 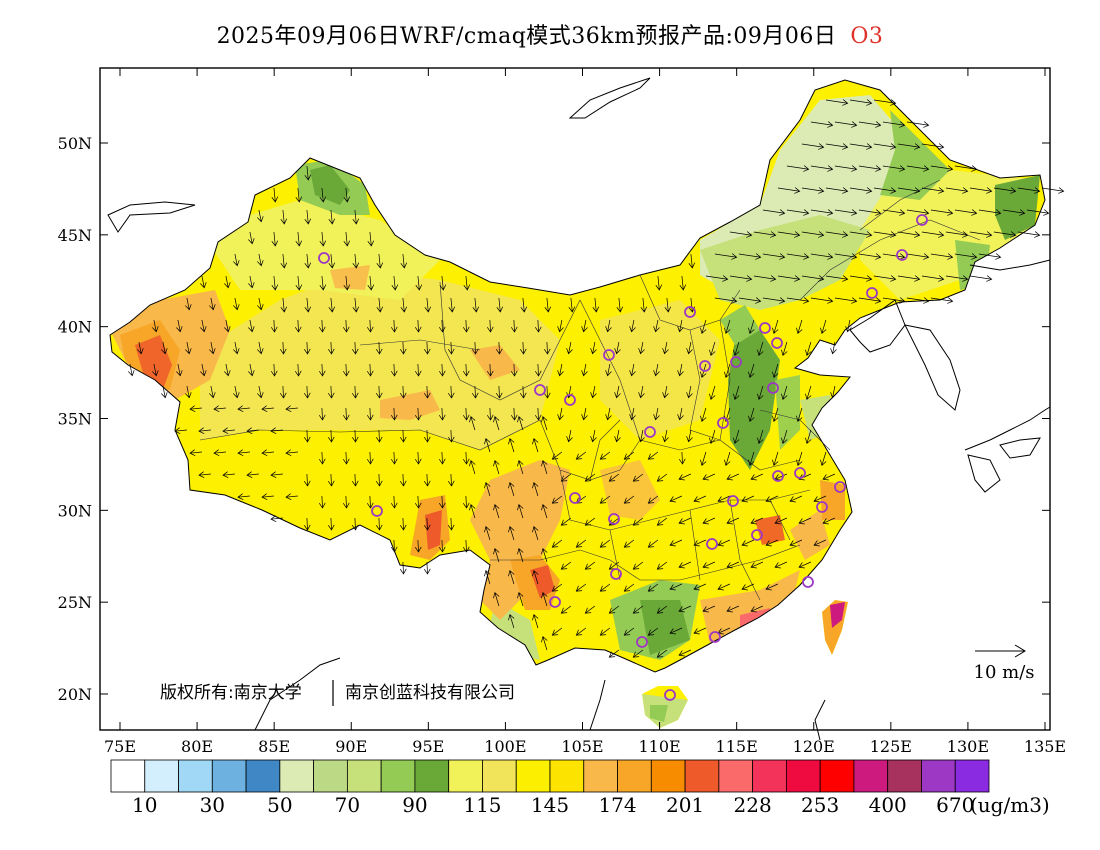 What do you see at coordinates (526, 36) in the screenshot?
I see `title-text: 2025年09月06日WRF/cmaq模式36km预报产品:09月06日` at bounding box center [526, 36].